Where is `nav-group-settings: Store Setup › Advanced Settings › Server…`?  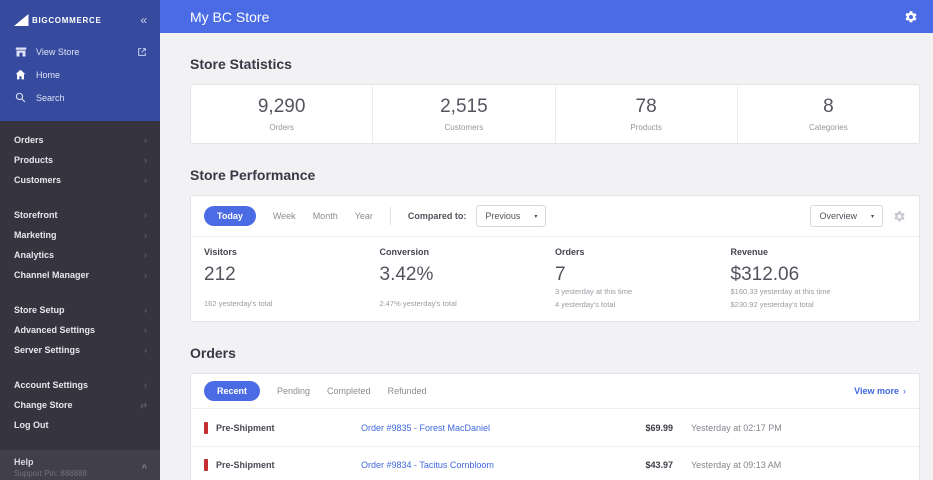
nav-group-settings: Store Setup › Advanced Settings › Server… is located at coordinates (80, 330).